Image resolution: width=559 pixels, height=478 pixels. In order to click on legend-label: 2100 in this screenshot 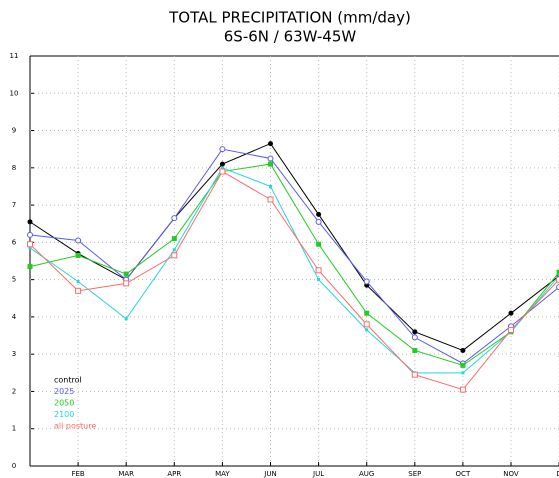, I will do `click(64, 414)`.